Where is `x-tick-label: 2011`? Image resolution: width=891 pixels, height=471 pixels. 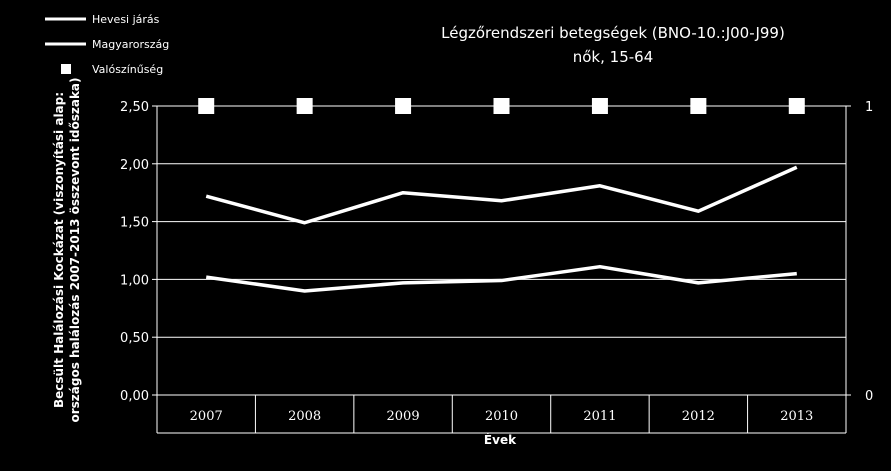 x-tick-label: 2011 is located at coordinates (599, 416).